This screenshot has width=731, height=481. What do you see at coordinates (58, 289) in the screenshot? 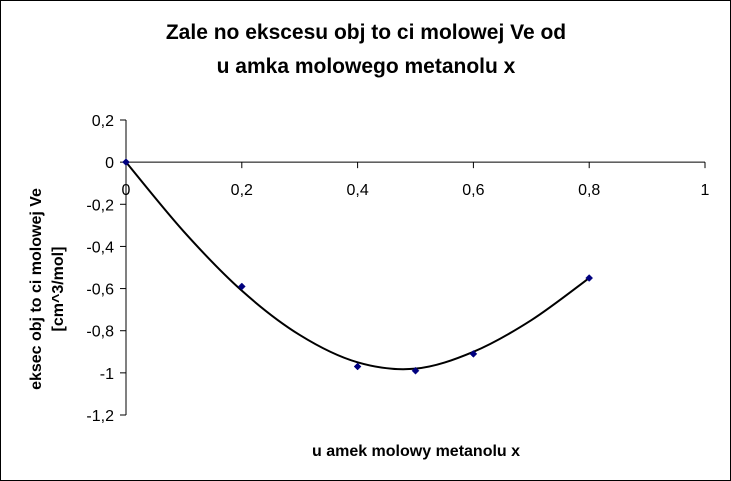
I see `y-axis-title-line-2: [cm^3/mol]` at bounding box center [58, 289].